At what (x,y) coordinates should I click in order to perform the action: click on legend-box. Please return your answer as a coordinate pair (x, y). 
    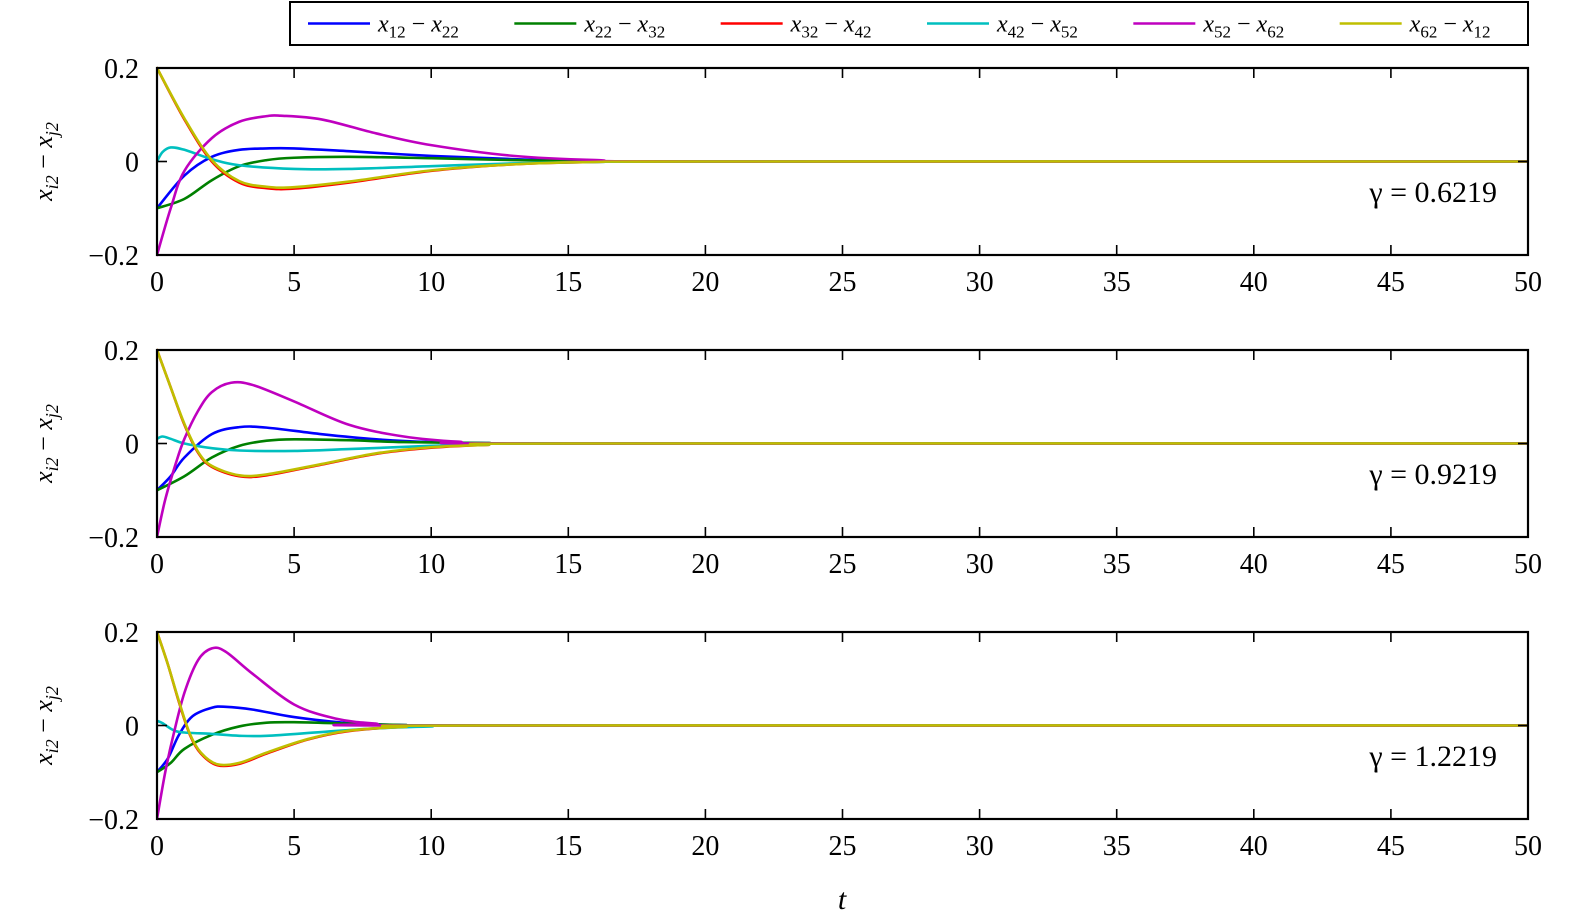
    Looking at the image, I should click on (909, 23).